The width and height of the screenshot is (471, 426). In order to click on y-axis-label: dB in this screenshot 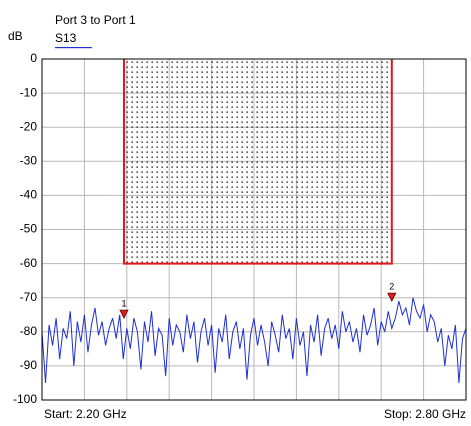, I will do `click(15, 36)`.